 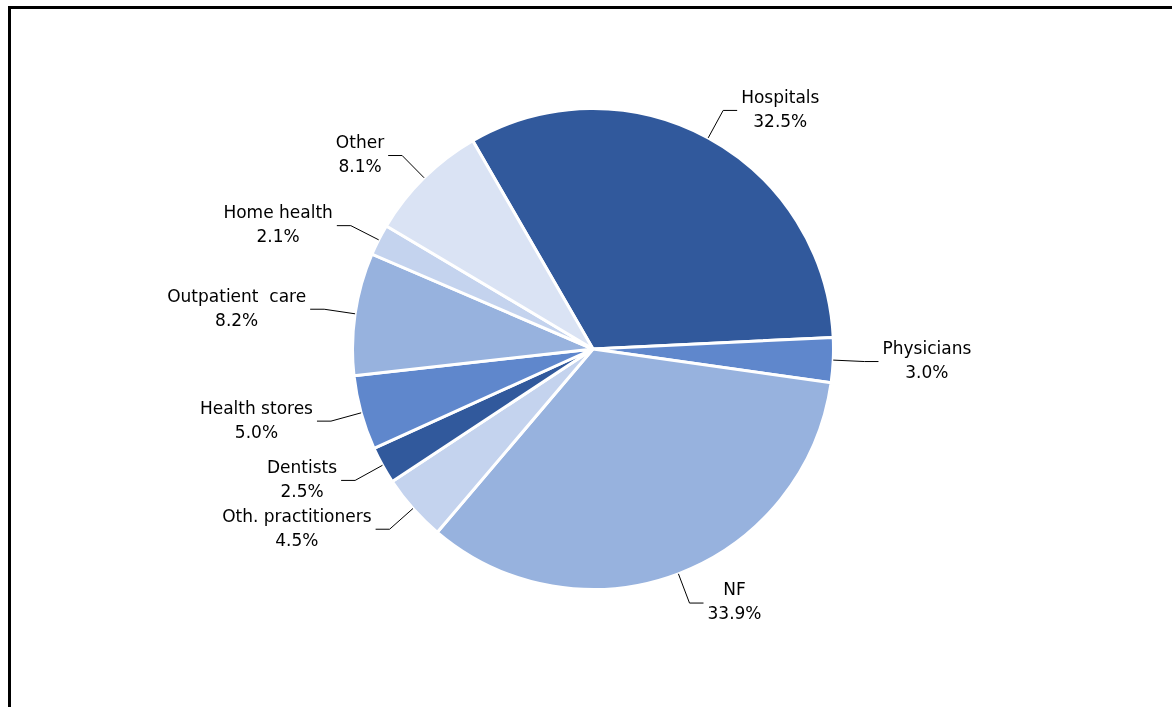 I want to click on data-label: 32.5%, so click(x=780, y=120).